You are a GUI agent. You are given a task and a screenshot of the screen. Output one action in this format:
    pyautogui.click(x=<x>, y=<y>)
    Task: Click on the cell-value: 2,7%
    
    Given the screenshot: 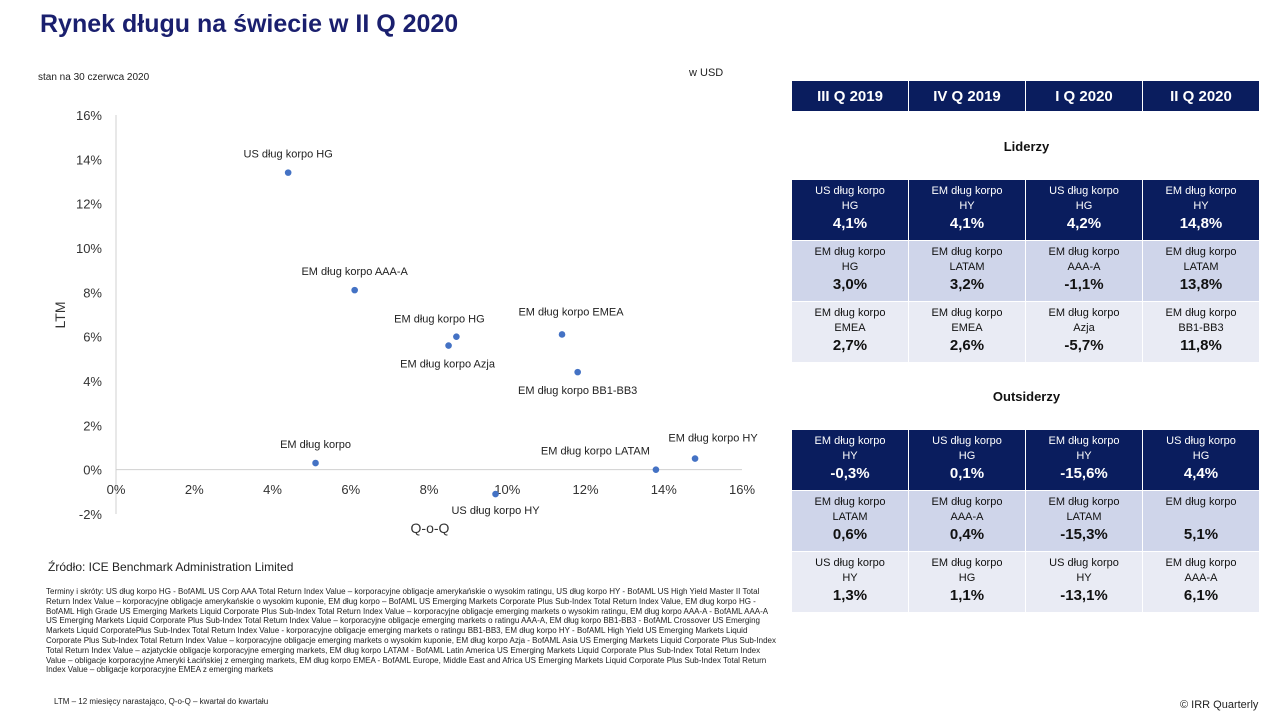 What is the action you would take?
    pyautogui.click(x=850, y=345)
    